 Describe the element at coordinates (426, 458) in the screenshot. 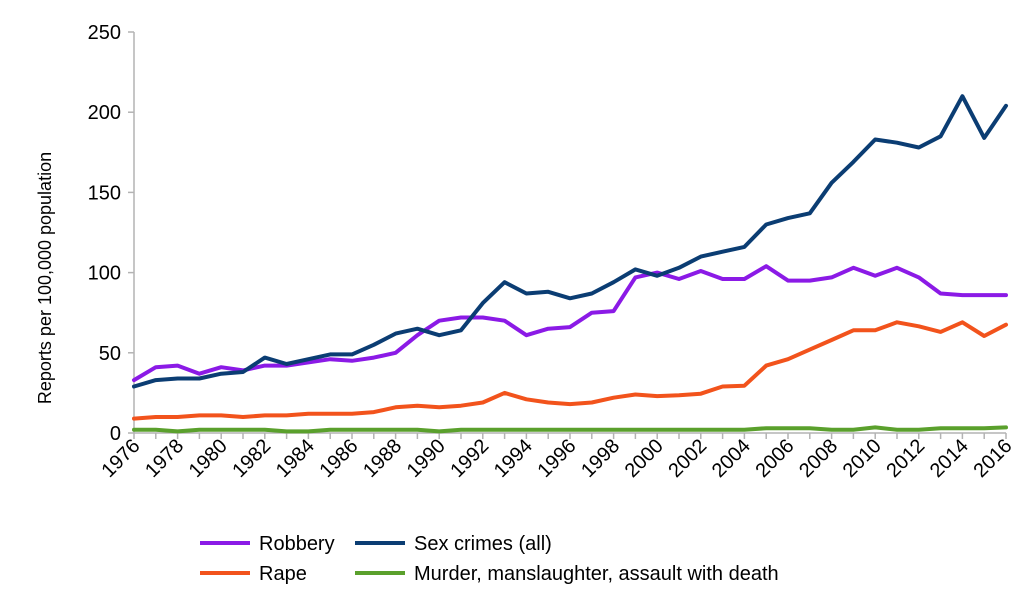

I see `x-tick-label: 1990` at that location.